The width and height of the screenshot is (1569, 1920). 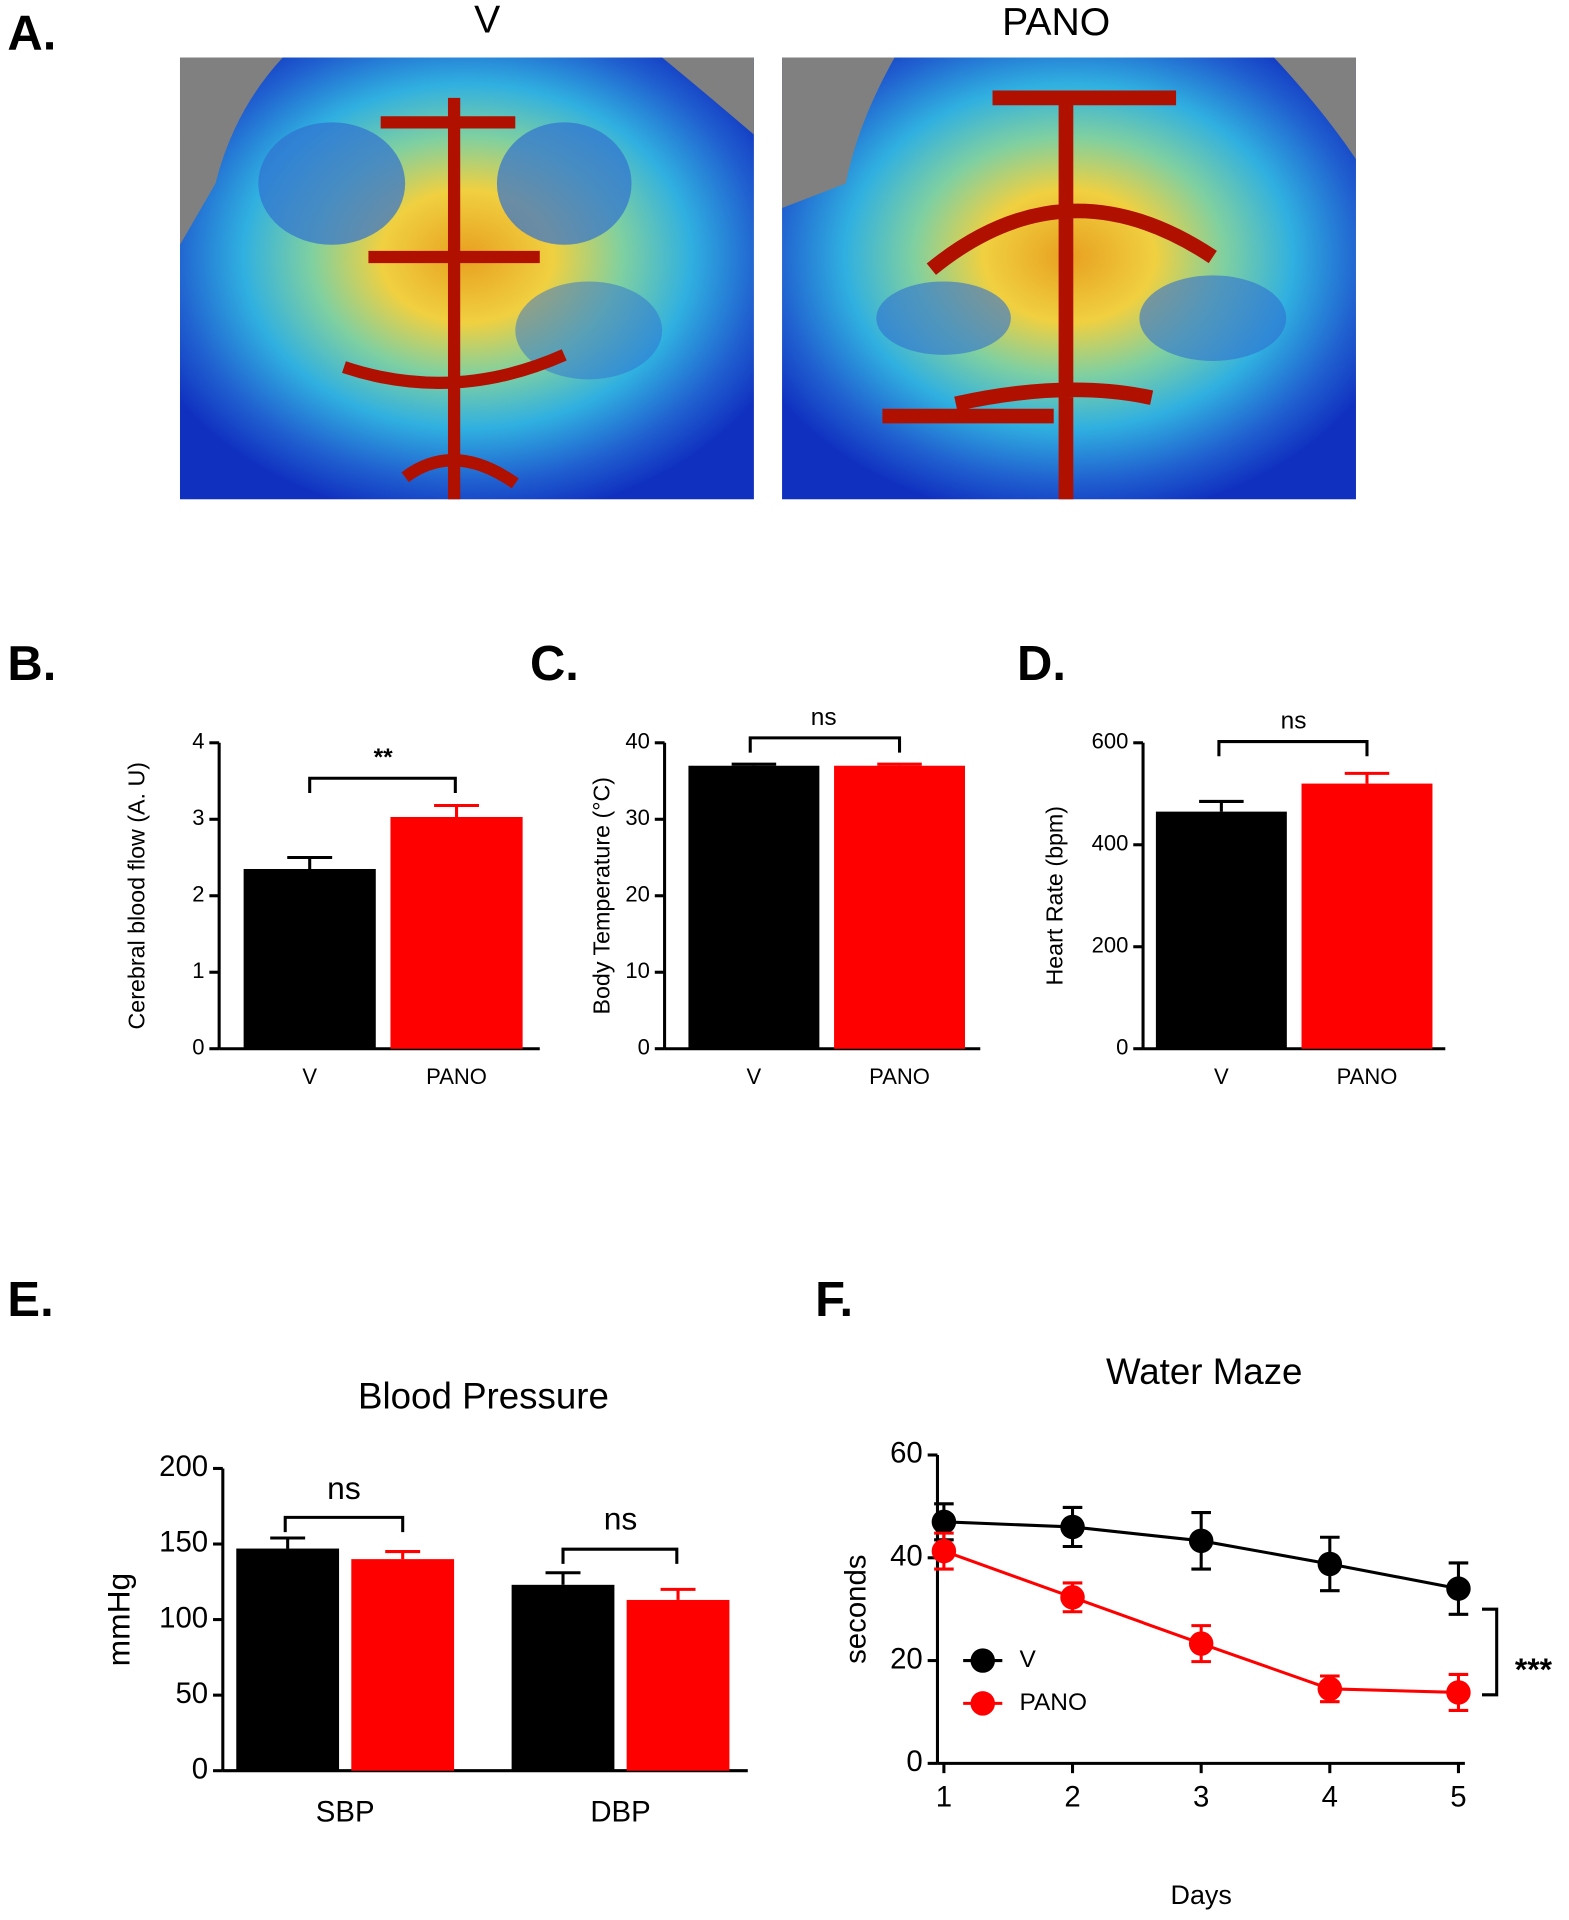 I want to click on panel-label: F., so click(x=834, y=1300).